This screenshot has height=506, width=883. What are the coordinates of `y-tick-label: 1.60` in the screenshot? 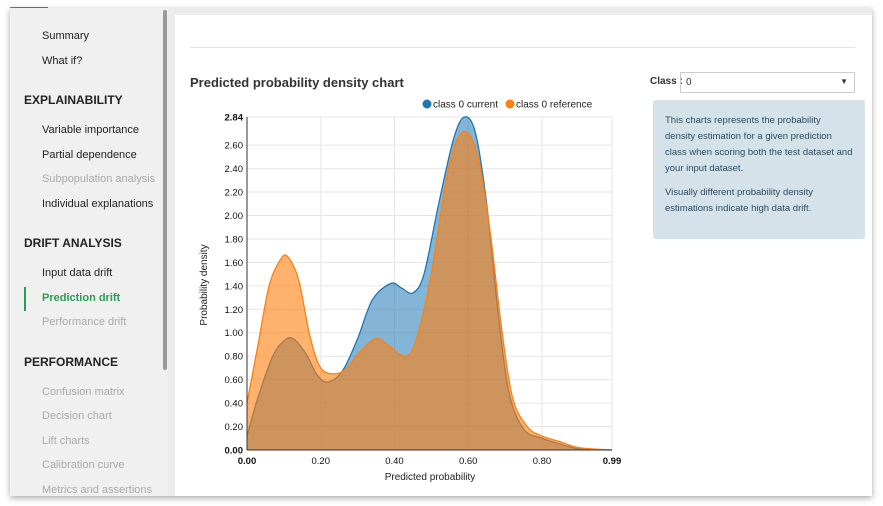 It's located at (234, 263).